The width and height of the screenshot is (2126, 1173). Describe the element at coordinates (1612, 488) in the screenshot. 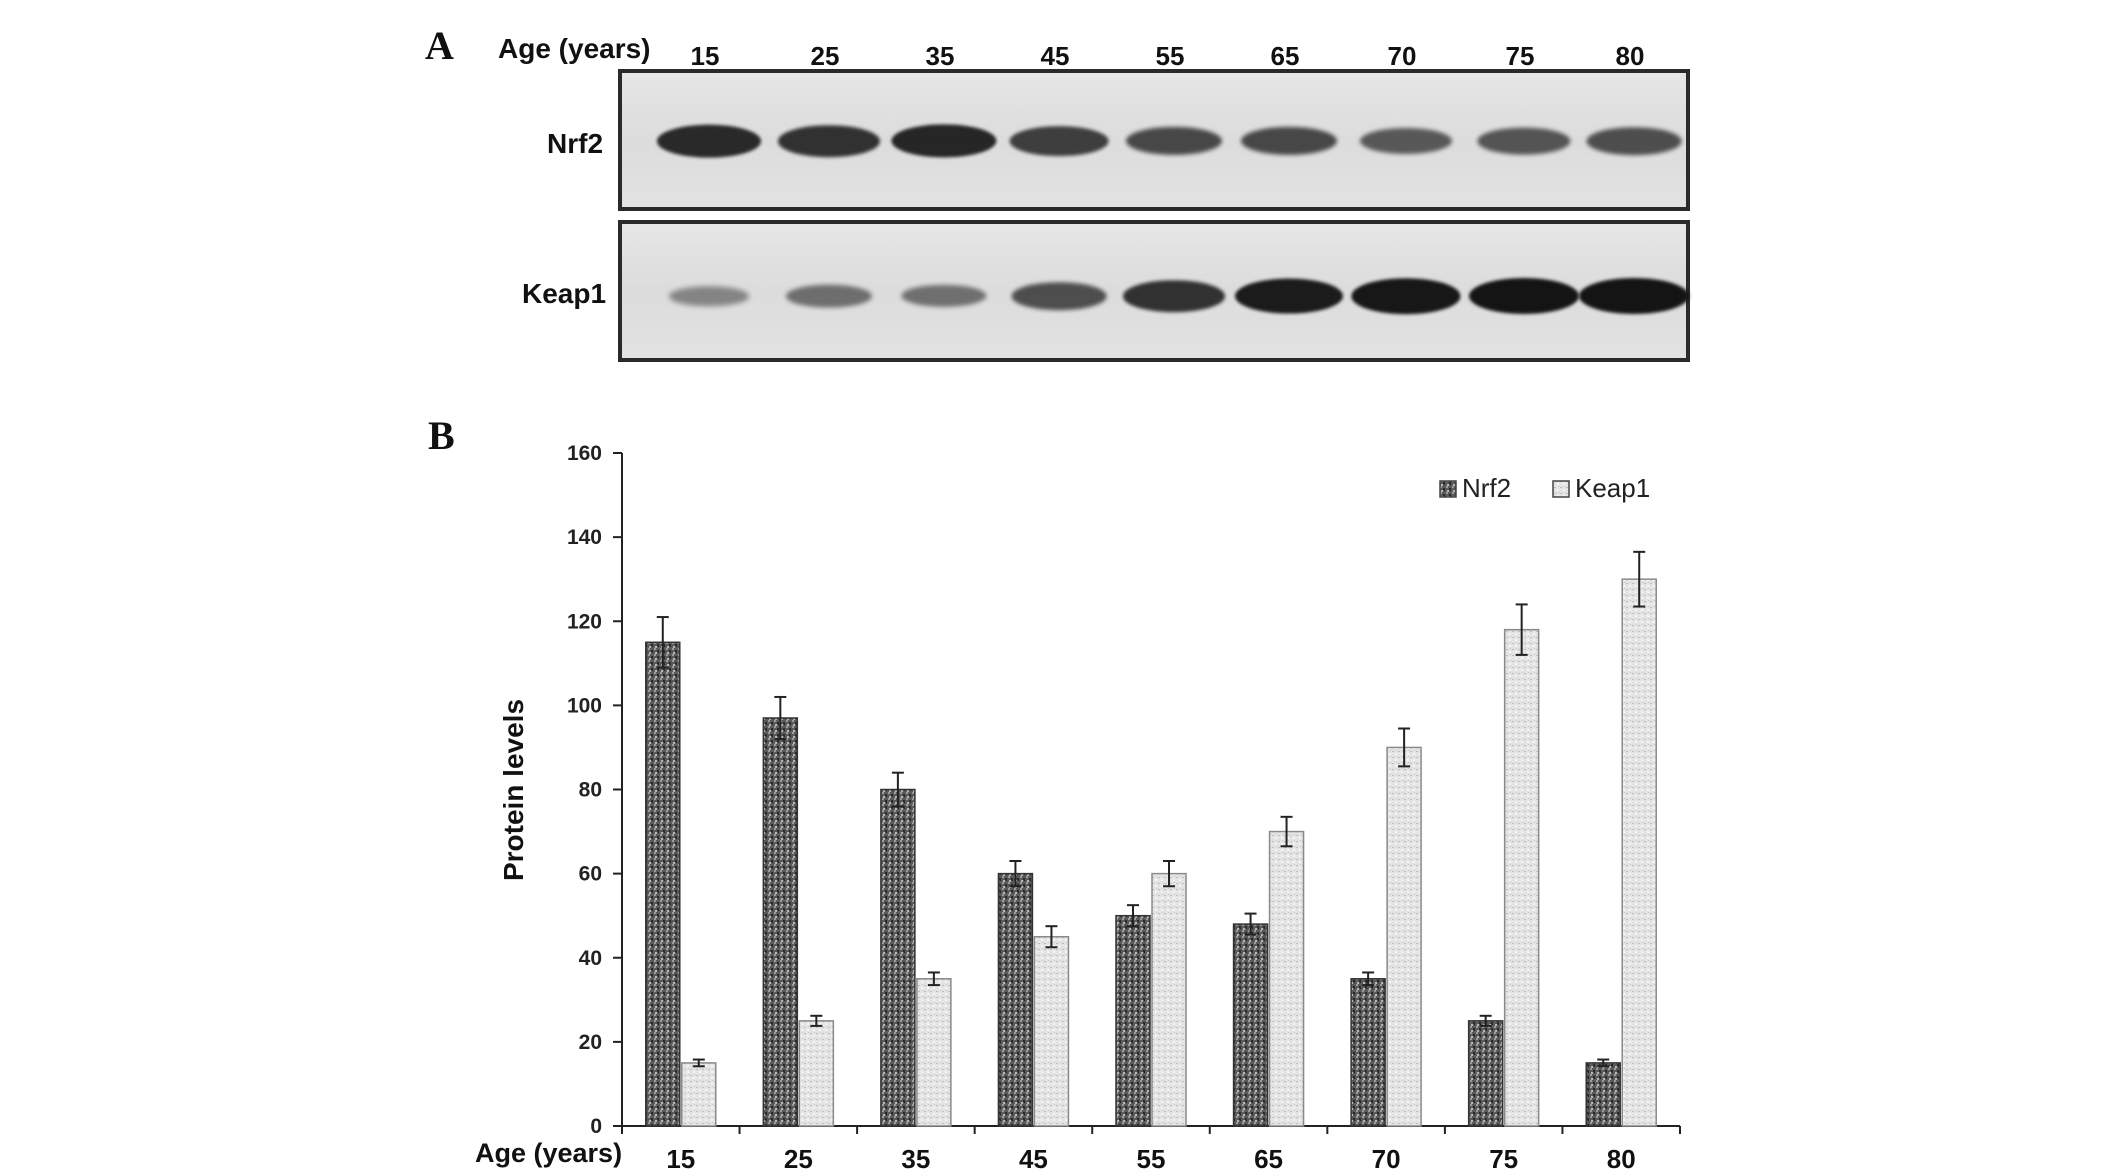

I see `legend-label-keap1: Keap1` at that location.